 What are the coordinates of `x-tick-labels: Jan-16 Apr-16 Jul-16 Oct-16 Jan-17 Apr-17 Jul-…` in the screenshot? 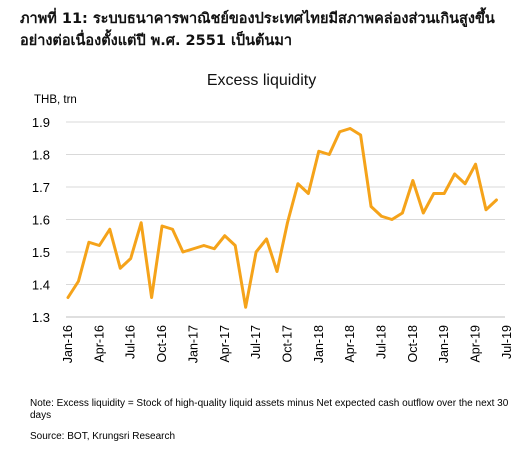 It's located at (287, 344).